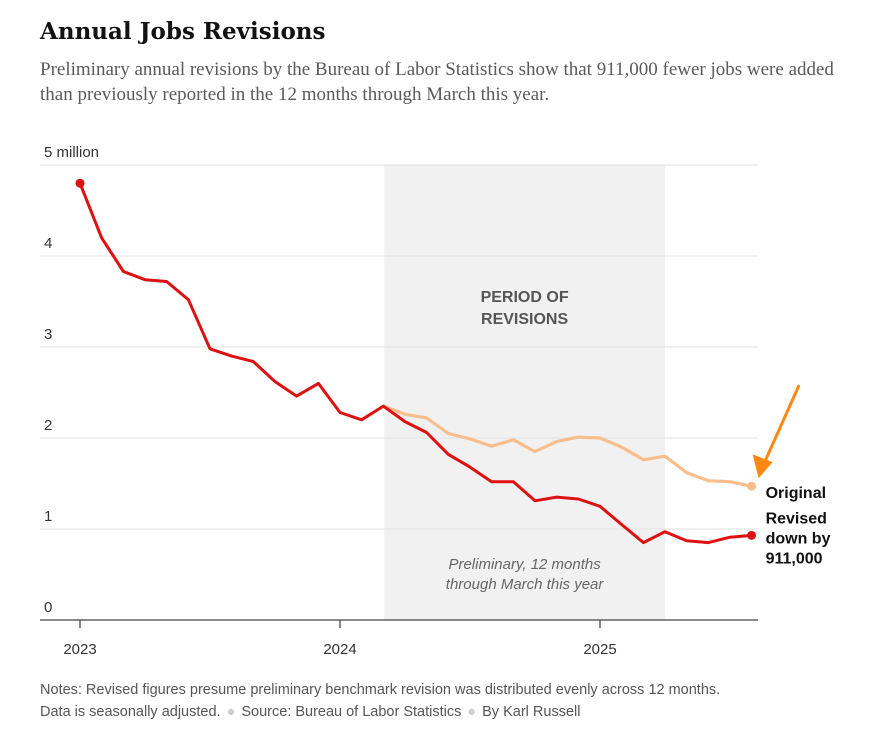 Image resolution: width=876 pixels, height=729 pixels. Describe the element at coordinates (79, 649) in the screenshot. I see `x-tick-label: 2023` at that location.